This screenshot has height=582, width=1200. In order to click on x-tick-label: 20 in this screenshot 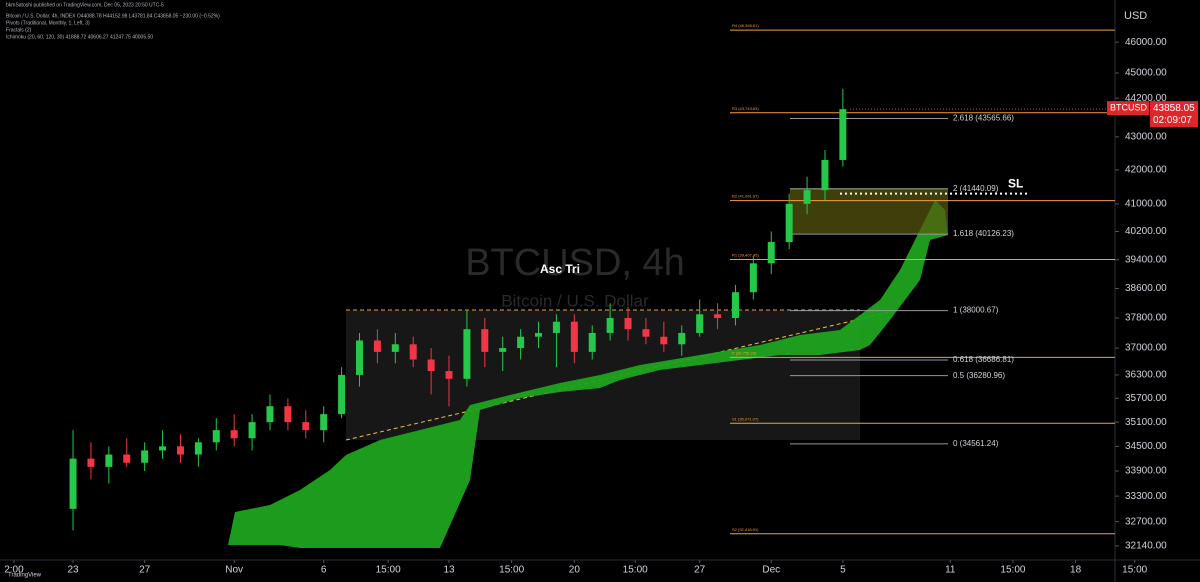, I will do `click(575, 570)`.